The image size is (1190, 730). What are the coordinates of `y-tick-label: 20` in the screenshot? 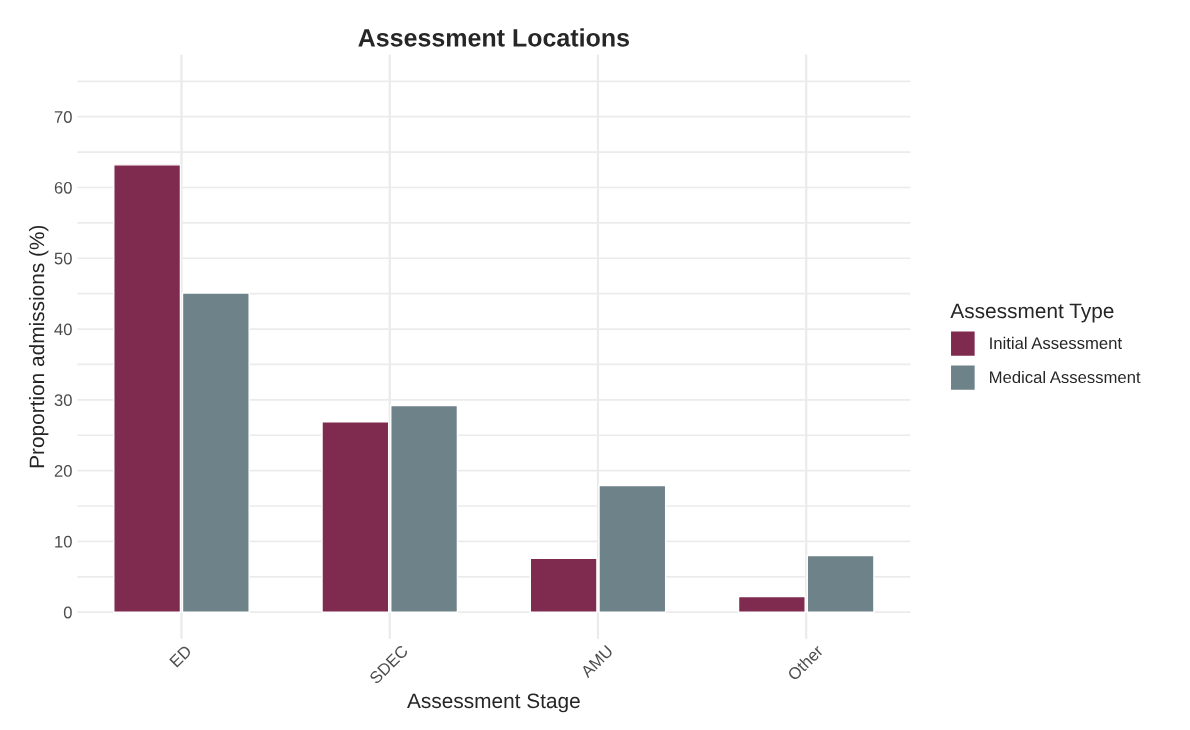 It's located at (63, 471).